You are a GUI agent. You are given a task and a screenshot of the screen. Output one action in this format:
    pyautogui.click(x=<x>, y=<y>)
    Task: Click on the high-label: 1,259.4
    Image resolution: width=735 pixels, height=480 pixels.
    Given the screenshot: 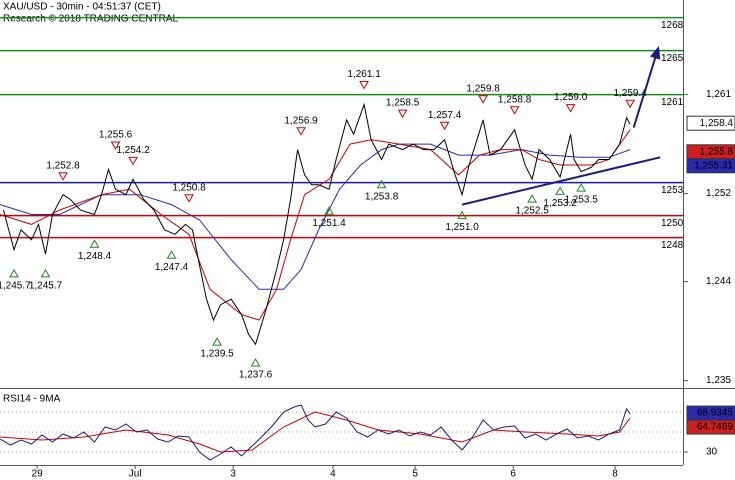 What is the action you would take?
    pyautogui.click(x=630, y=93)
    